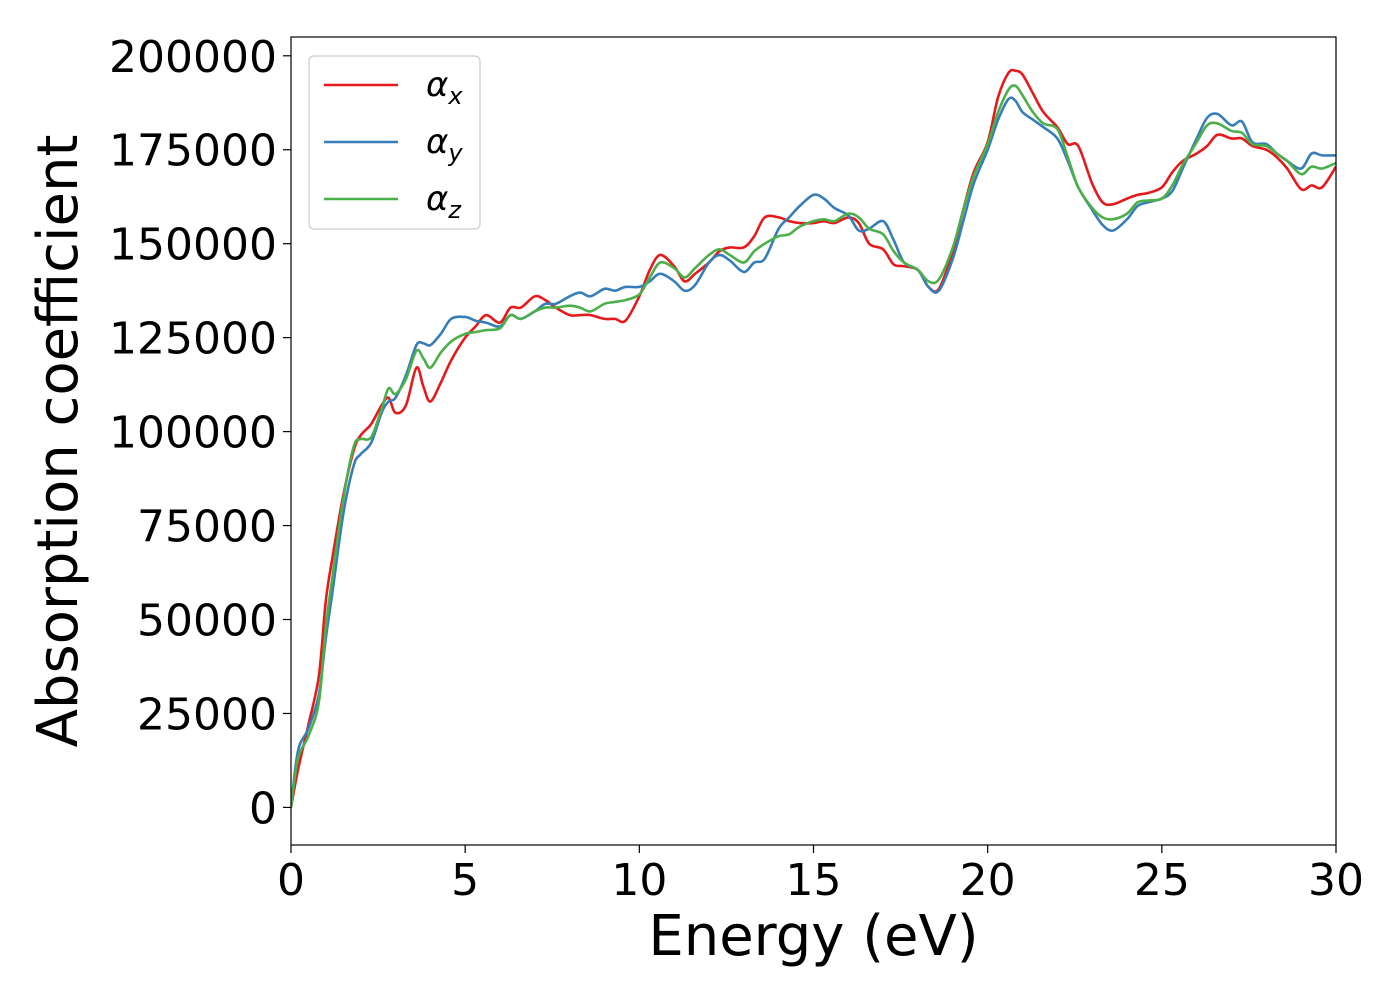 The height and width of the screenshot is (1000, 1400). I want to click on y-tick-label: 175000, so click(193, 151).